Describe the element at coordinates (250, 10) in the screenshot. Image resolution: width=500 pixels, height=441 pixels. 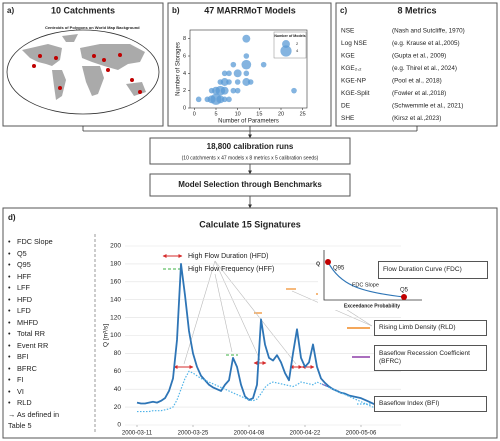
I see `panel-title: 47 MARRMoT Models` at that location.